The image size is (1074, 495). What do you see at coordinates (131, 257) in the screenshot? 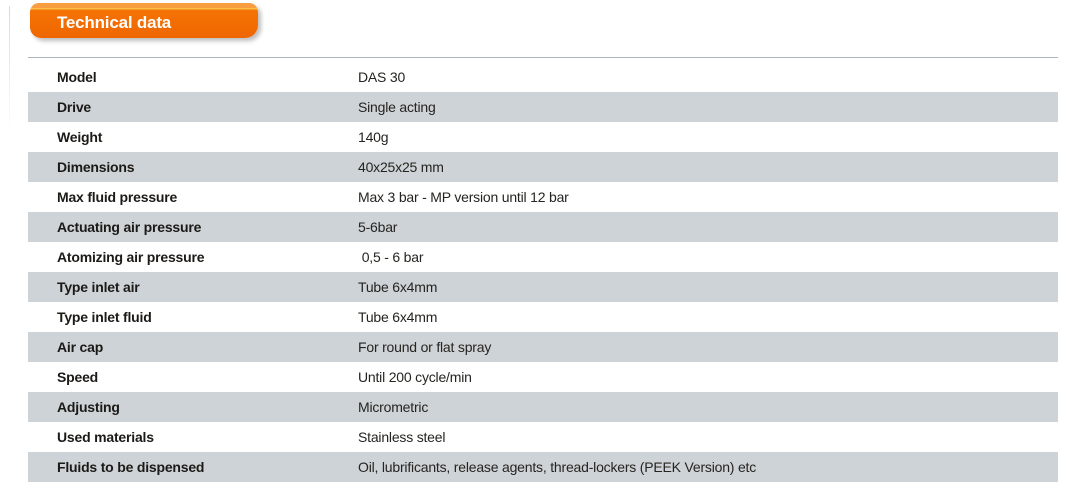
I see `spec-label: Atomizing air pressure` at bounding box center [131, 257].